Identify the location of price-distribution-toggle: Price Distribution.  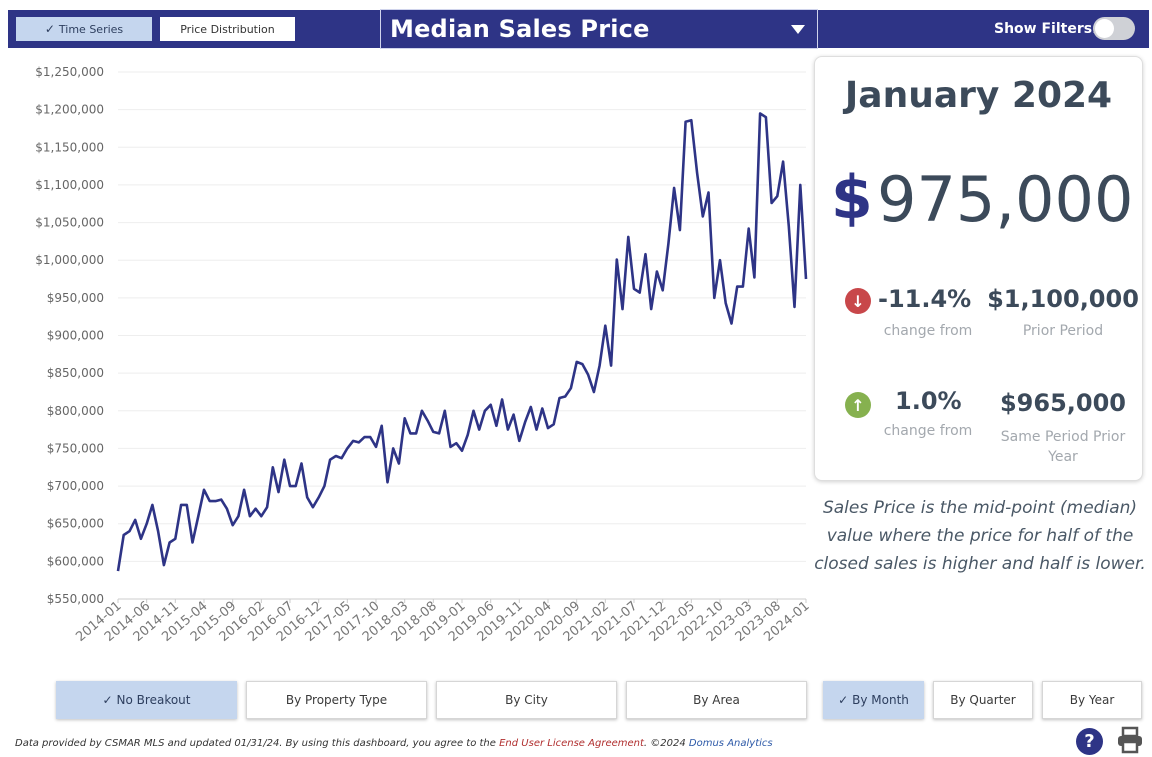
(227, 29).